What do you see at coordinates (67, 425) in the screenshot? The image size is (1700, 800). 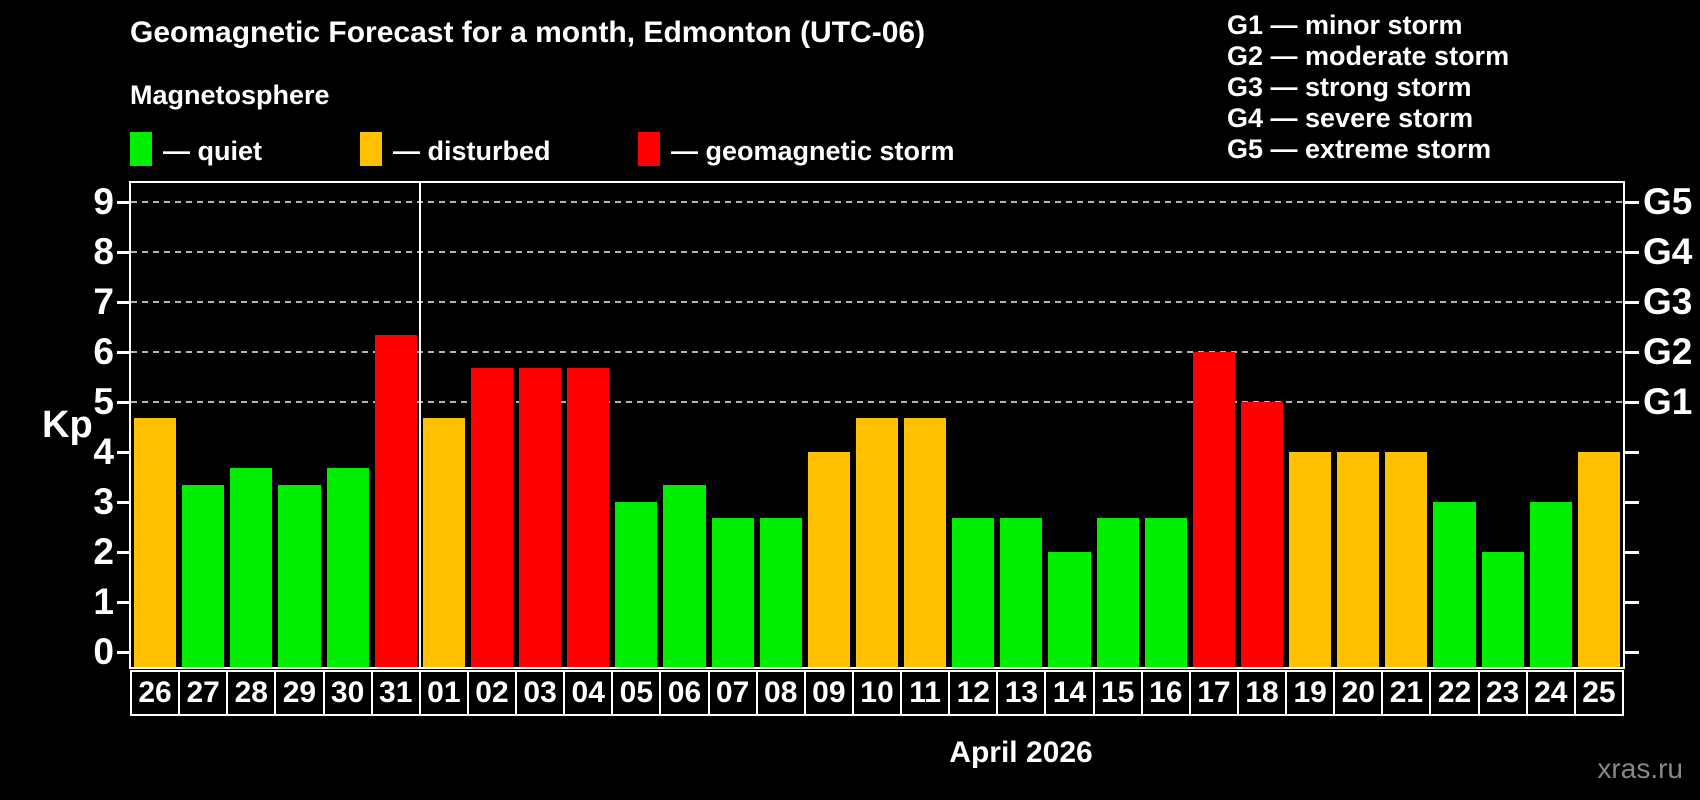 I see `y-axis-title: Kp` at bounding box center [67, 425].